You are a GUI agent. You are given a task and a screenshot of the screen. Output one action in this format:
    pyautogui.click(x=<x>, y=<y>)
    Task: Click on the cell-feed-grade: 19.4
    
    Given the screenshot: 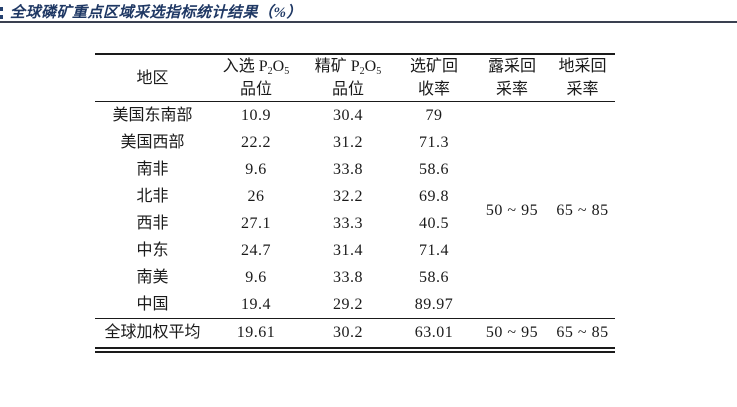 What is the action you would take?
    pyautogui.click(x=256, y=304)
    